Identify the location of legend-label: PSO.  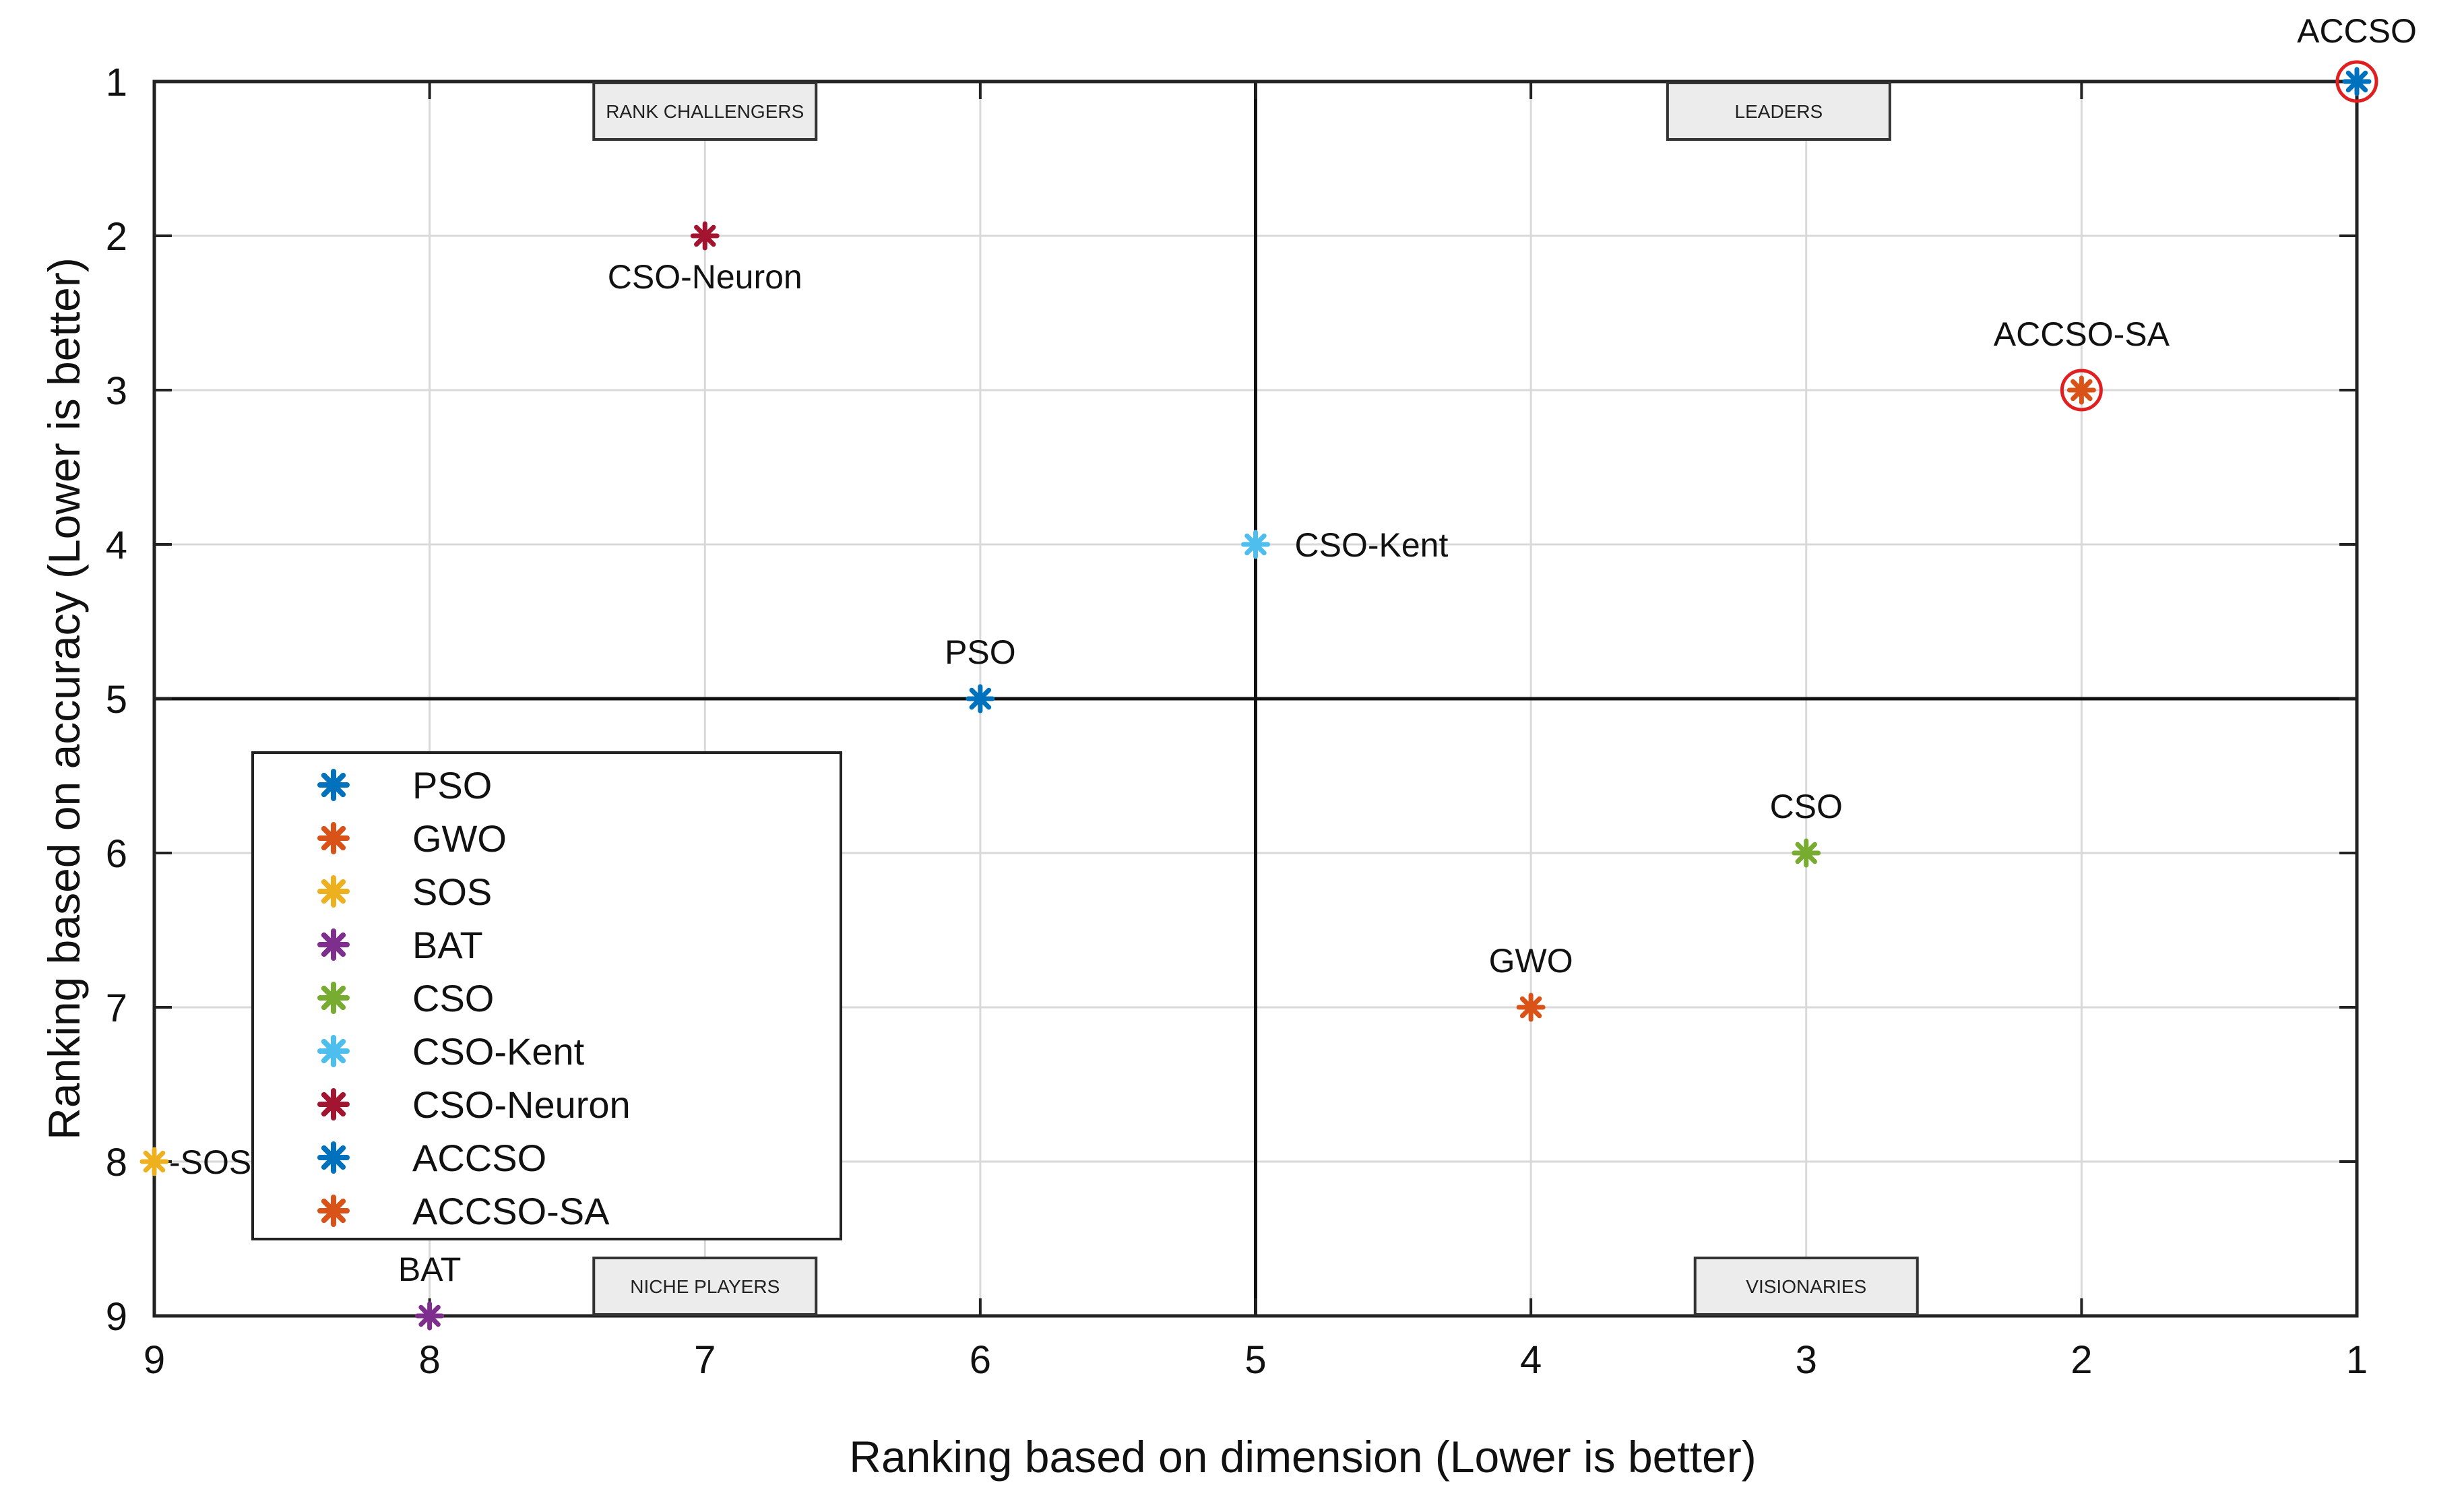
(452, 786).